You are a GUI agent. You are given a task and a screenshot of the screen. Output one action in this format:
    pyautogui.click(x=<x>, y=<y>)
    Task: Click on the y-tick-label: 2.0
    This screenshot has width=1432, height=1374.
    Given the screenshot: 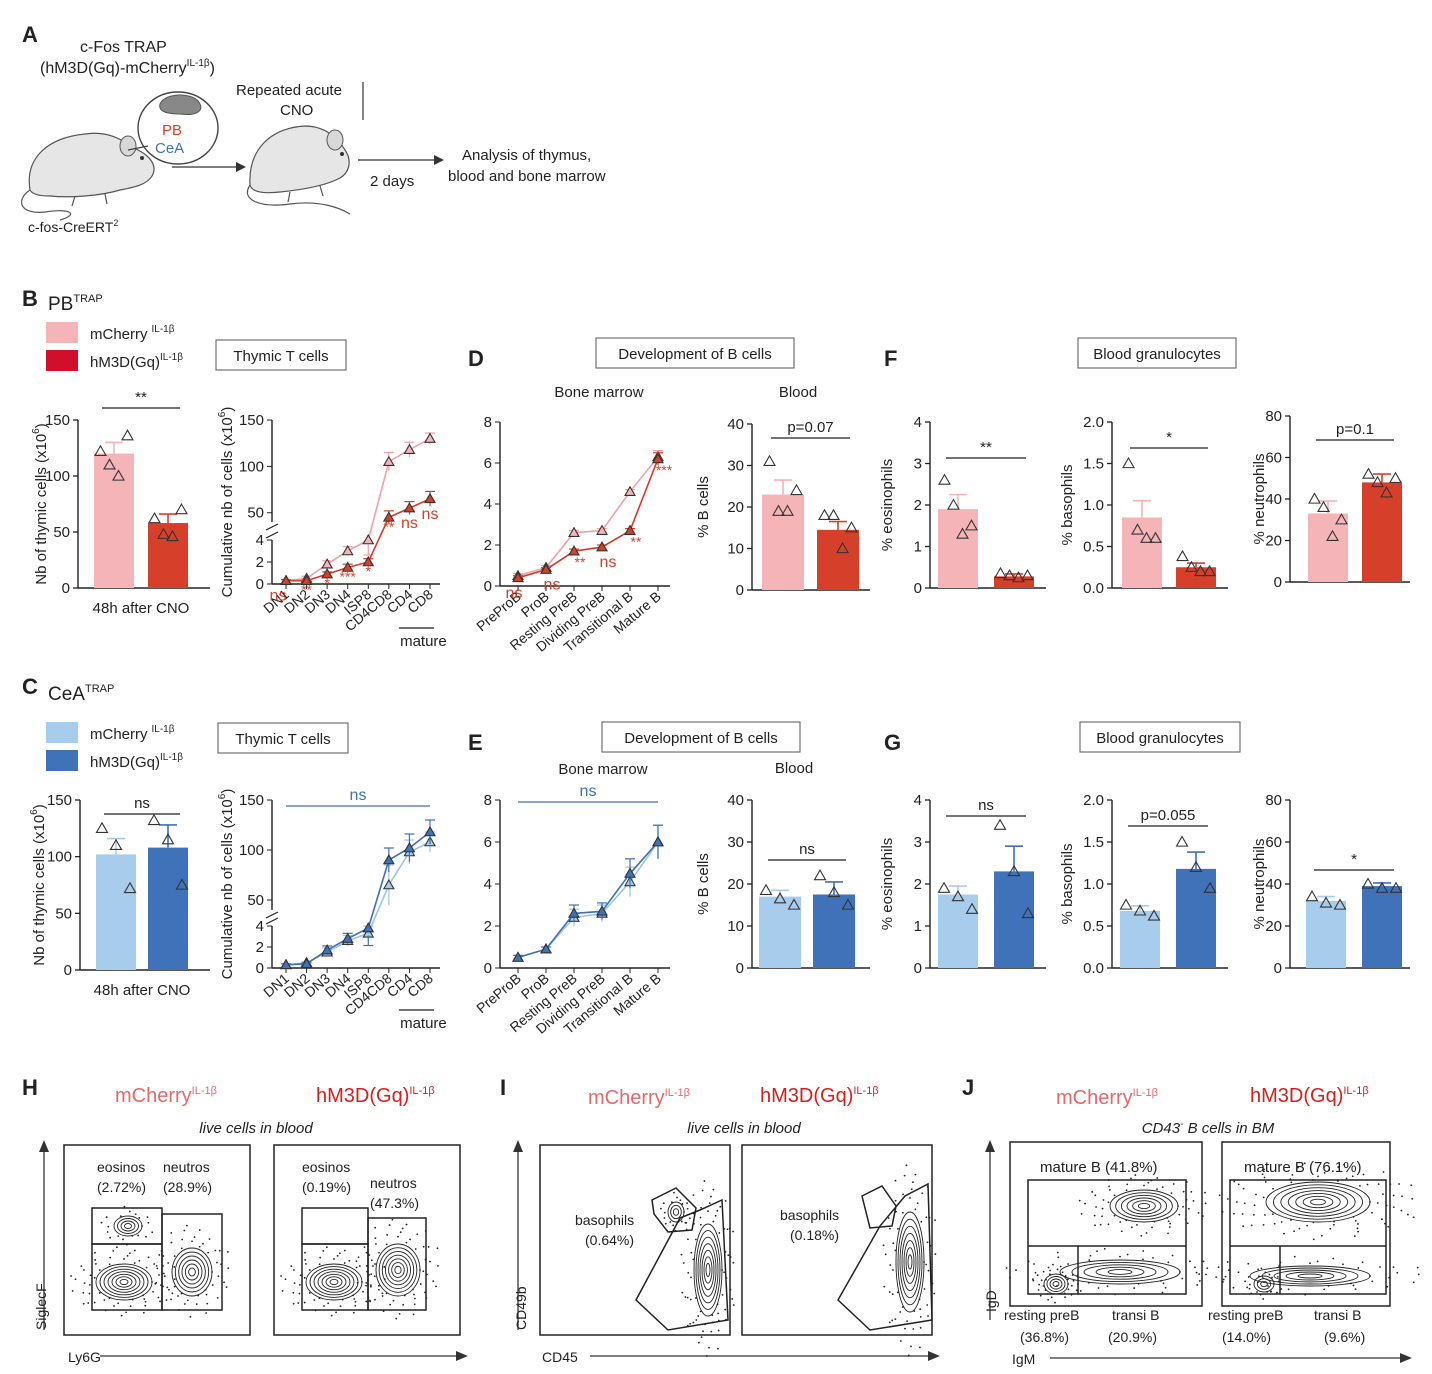 What is the action you would take?
    pyautogui.click(x=1093, y=800)
    